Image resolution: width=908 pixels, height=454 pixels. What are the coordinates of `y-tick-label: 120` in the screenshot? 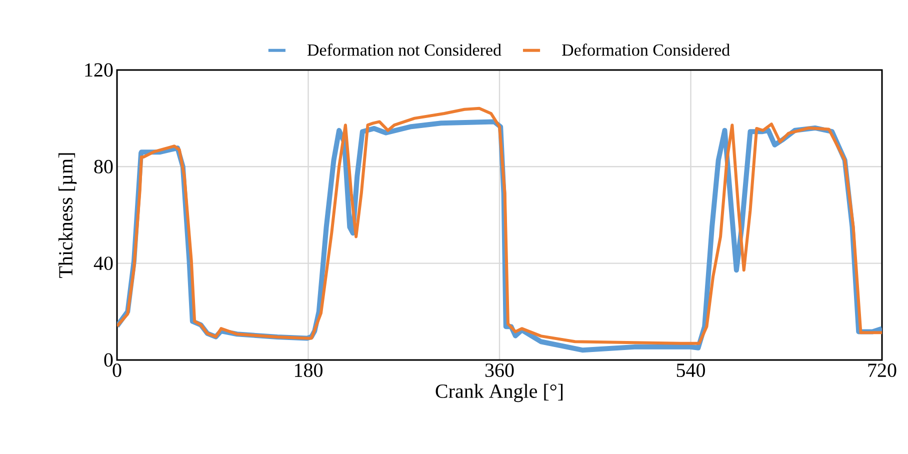 It's located at (99, 70).